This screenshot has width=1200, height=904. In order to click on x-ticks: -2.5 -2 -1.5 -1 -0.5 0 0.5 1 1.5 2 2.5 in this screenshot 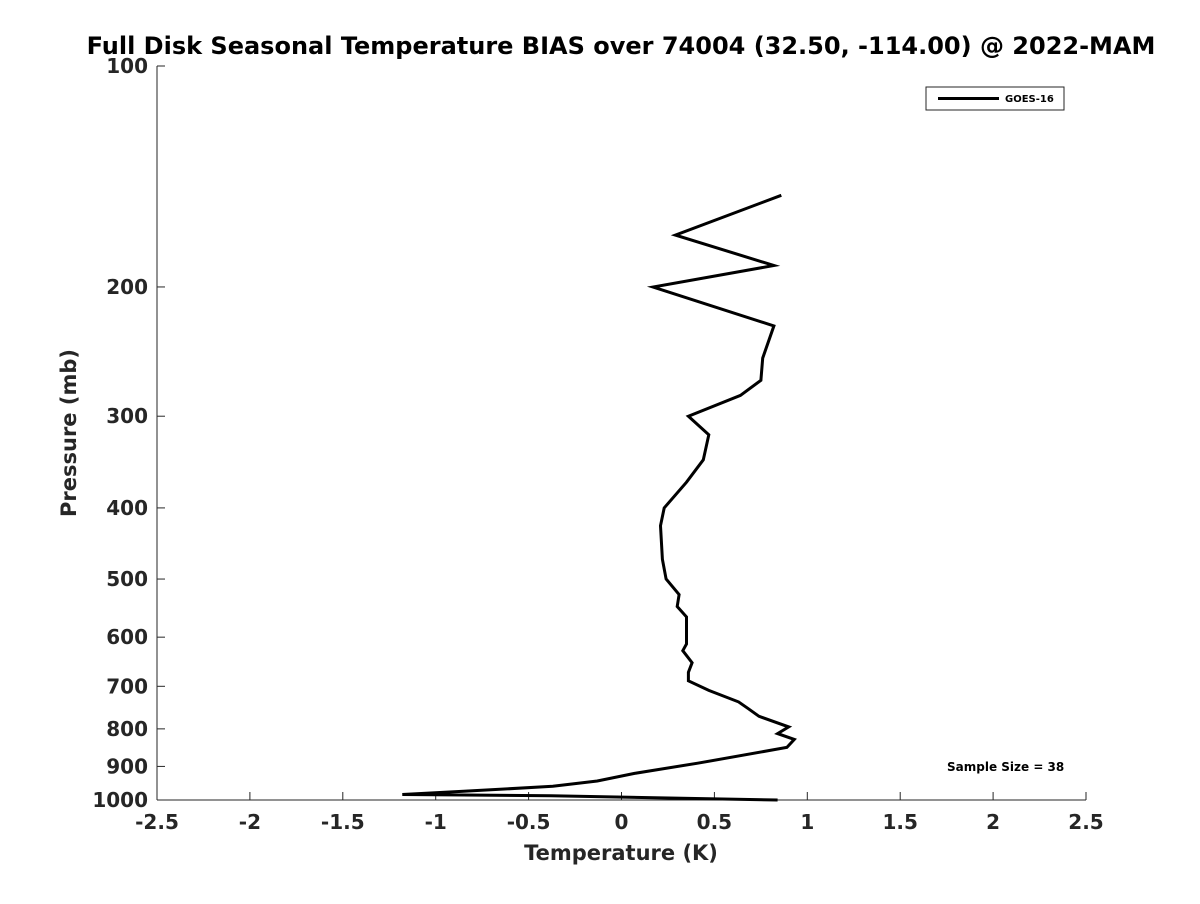, I will do `click(619, 813)`.